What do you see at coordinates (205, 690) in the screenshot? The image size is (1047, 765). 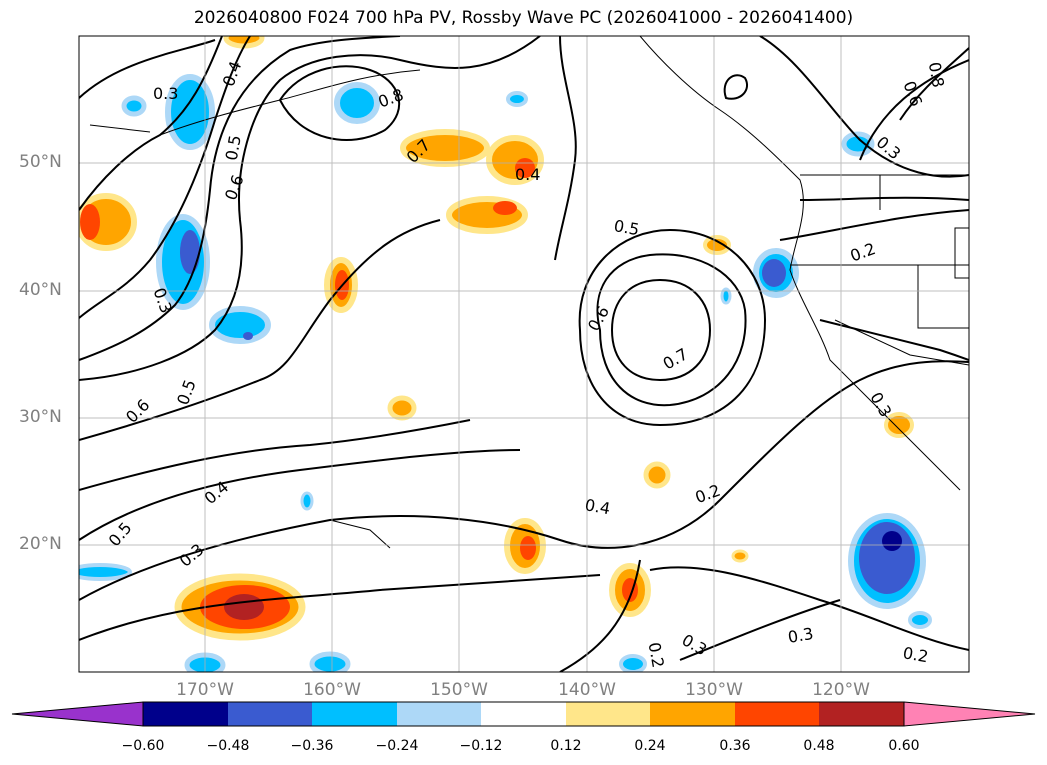 I see `lon-label: 170°W` at bounding box center [205, 690].